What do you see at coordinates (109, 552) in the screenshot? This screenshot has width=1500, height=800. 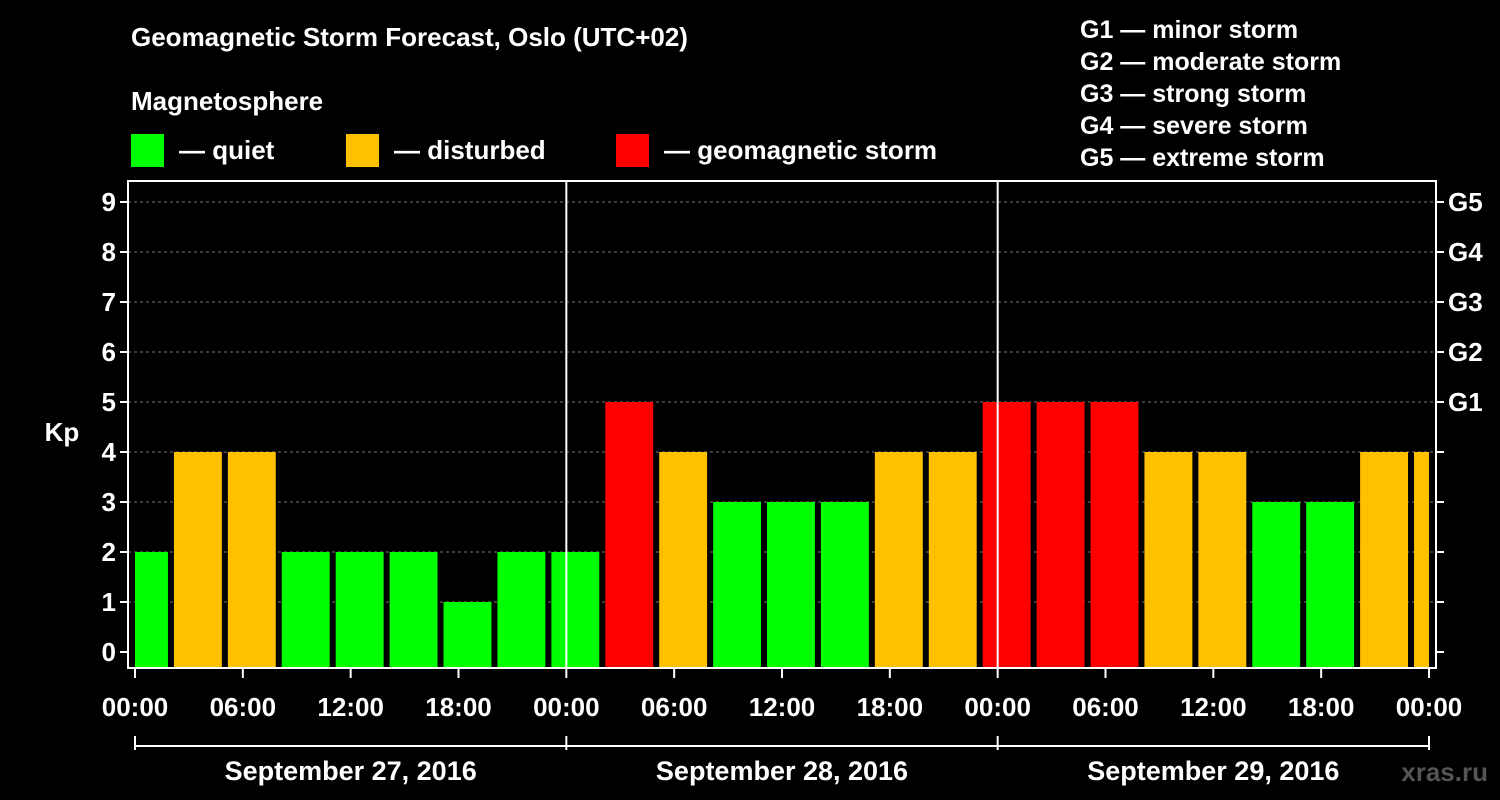 I see `y-tick-label: 2` at bounding box center [109, 552].